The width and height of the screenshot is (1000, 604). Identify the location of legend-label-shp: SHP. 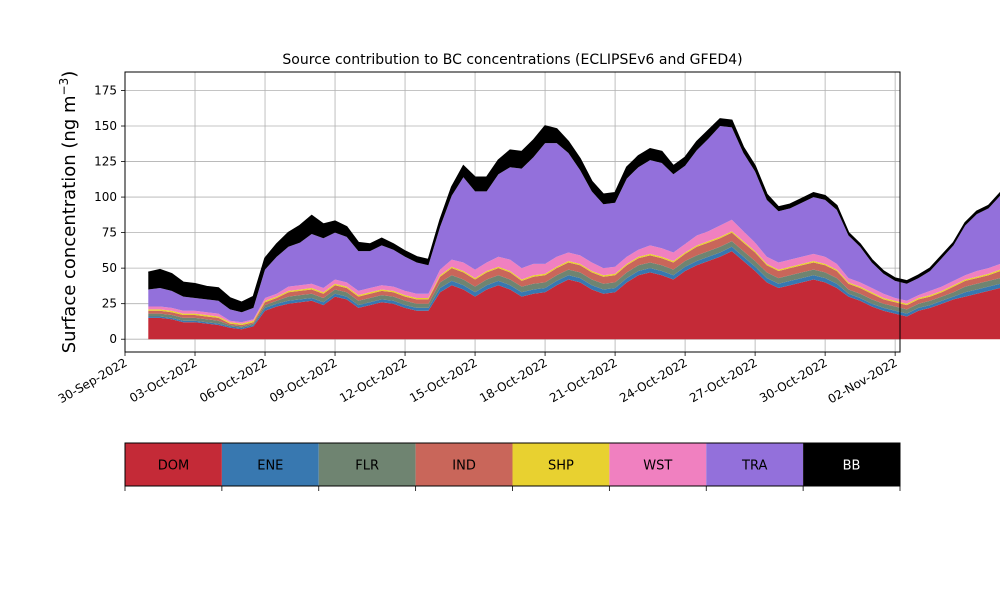
(561, 466).